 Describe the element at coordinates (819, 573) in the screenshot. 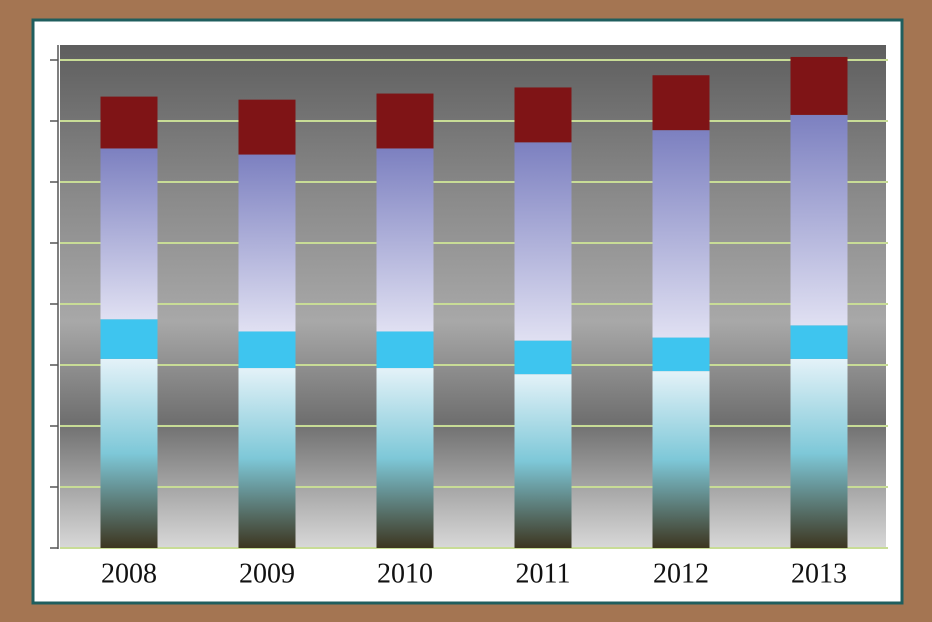

I see `x-tick-label: 2013` at that location.